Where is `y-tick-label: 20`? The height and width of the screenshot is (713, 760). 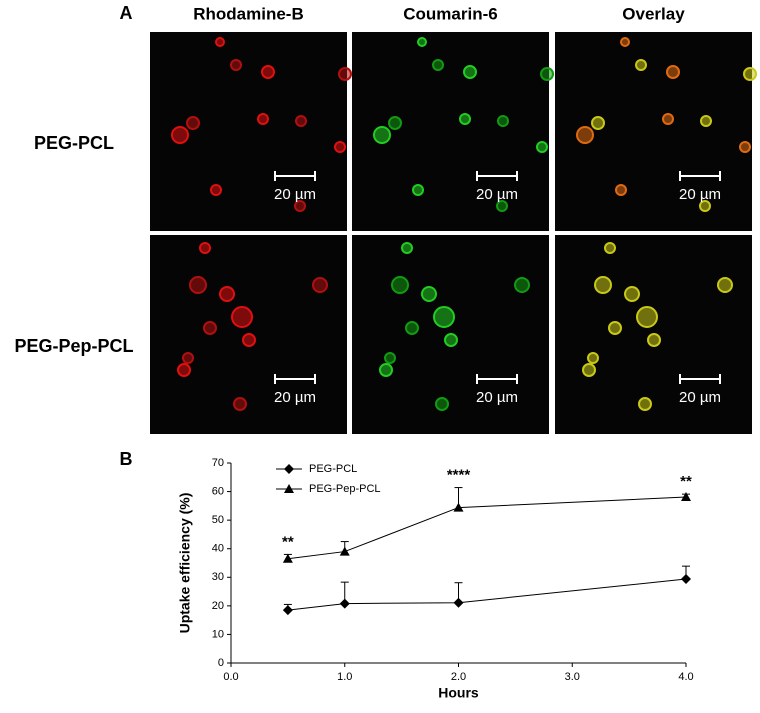 y-tick-label: 20 is located at coordinates (218, 606).